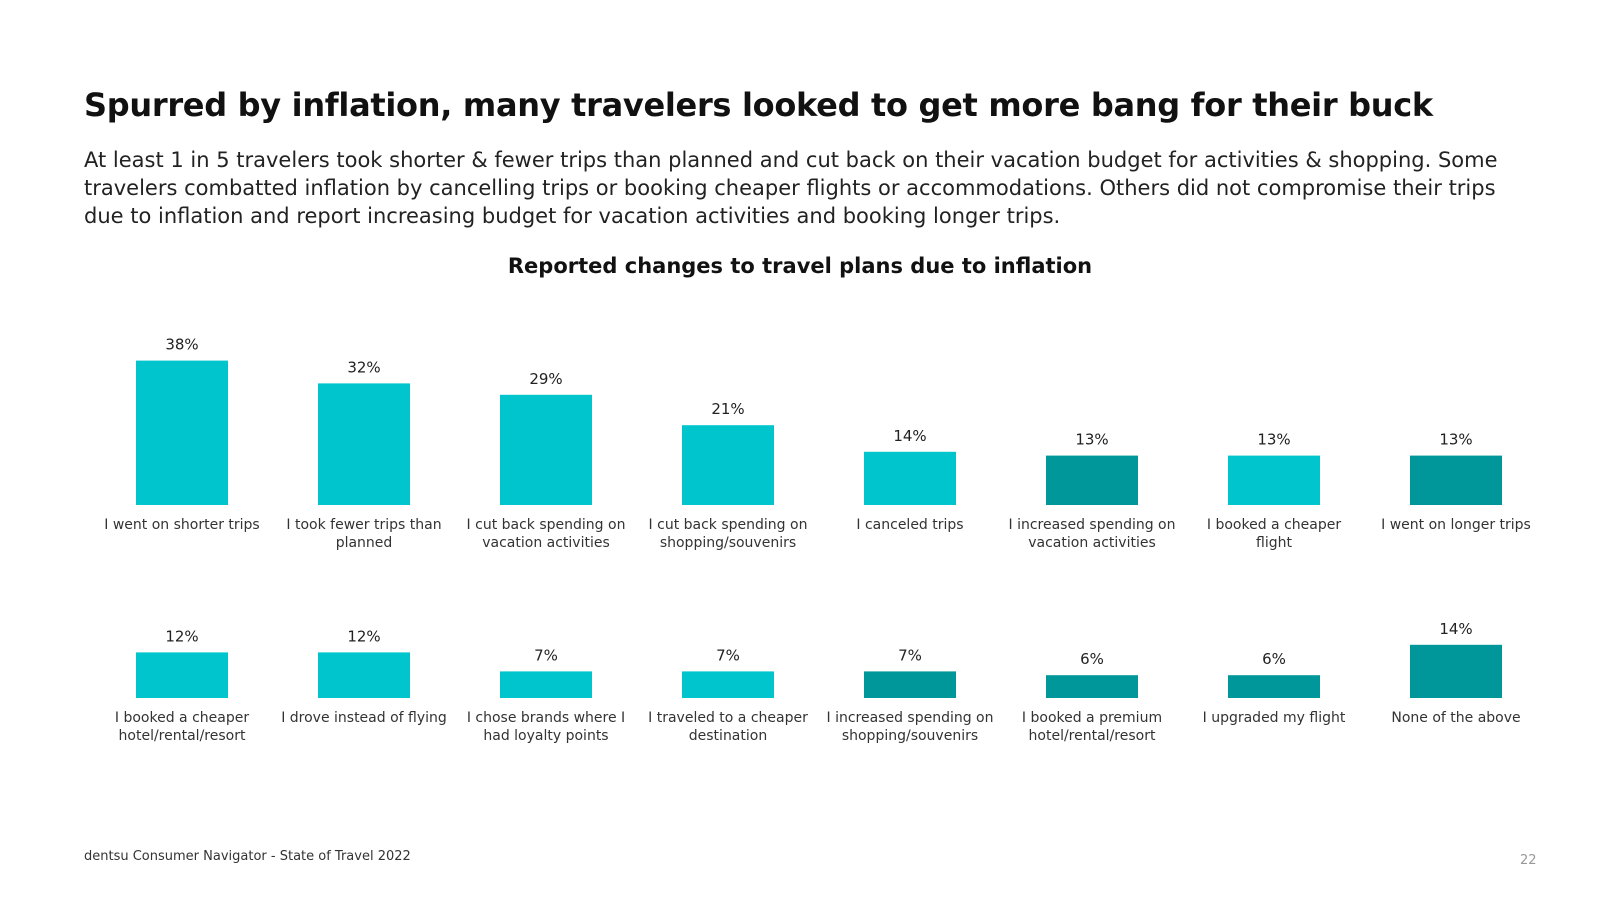 Image resolution: width=1600 pixels, height=900 pixels. What do you see at coordinates (1455, 718) in the screenshot?
I see `category-label: None of the above` at bounding box center [1455, 718].